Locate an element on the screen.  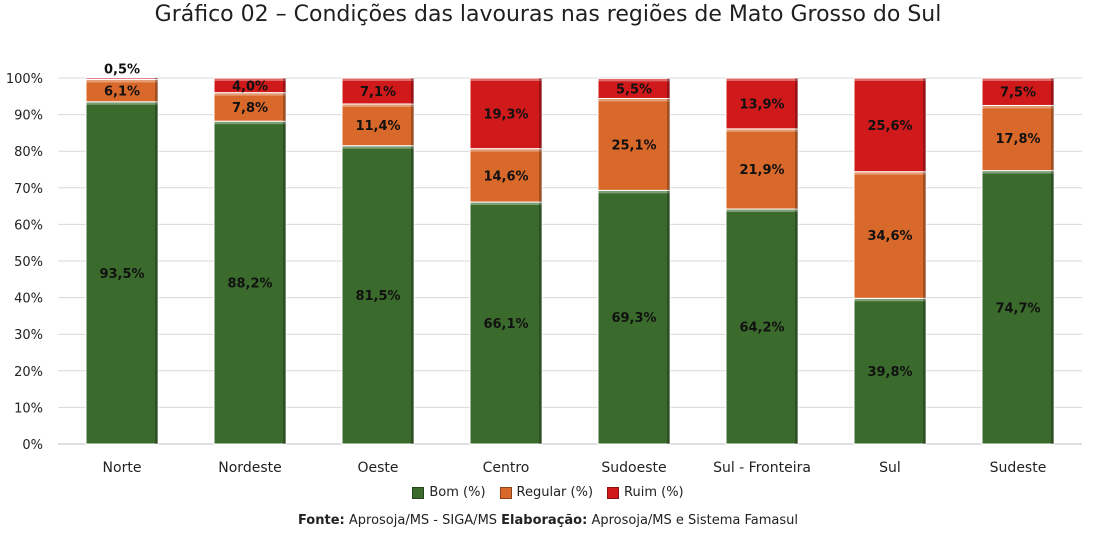
data-label: 25,1% is located at coordinates (633, 145).